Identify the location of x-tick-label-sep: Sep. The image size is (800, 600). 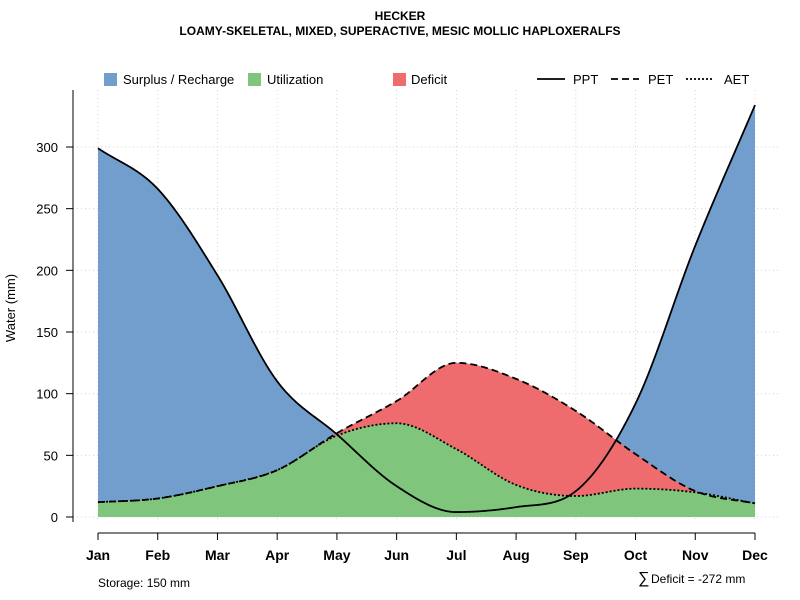
(576, 555).